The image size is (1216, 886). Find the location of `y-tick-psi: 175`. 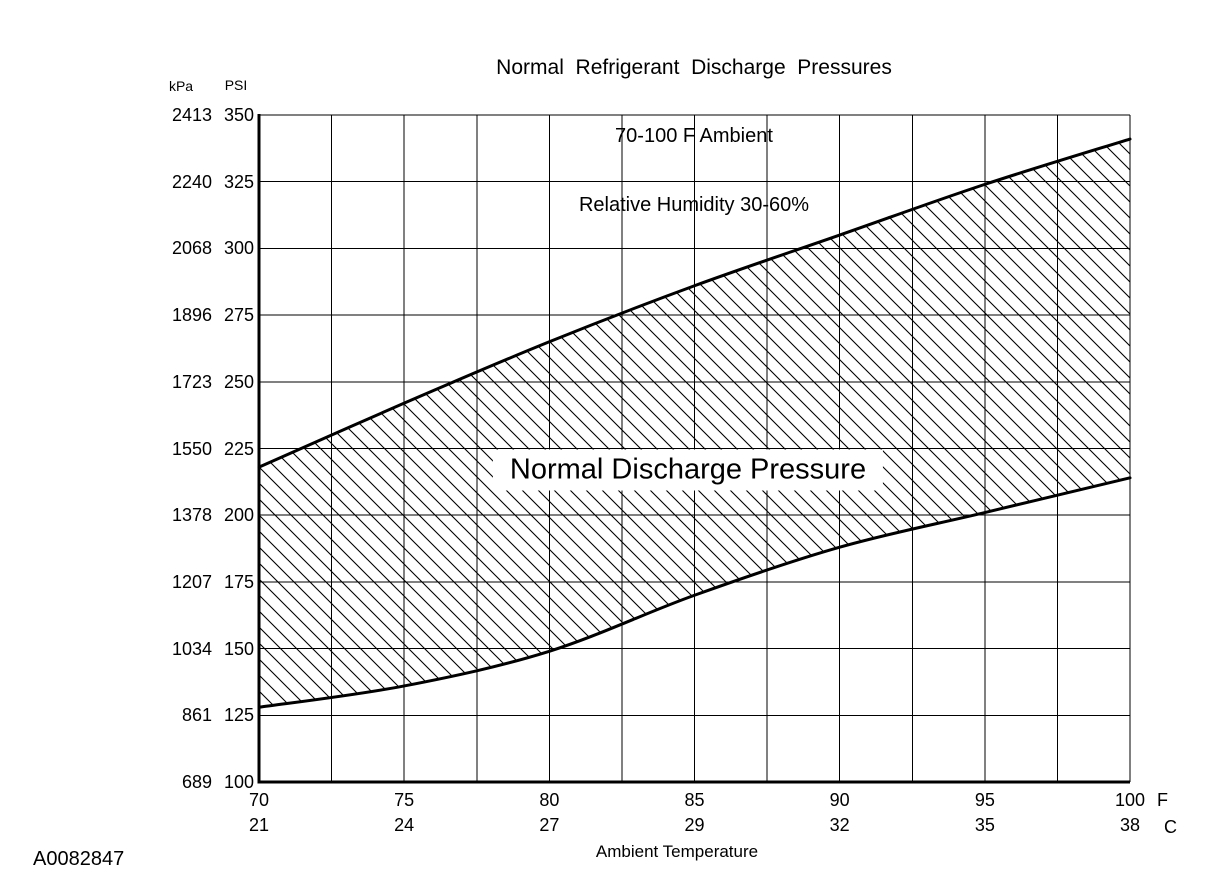

y-tick-psi: 175 is located at coordinates (238, 581).